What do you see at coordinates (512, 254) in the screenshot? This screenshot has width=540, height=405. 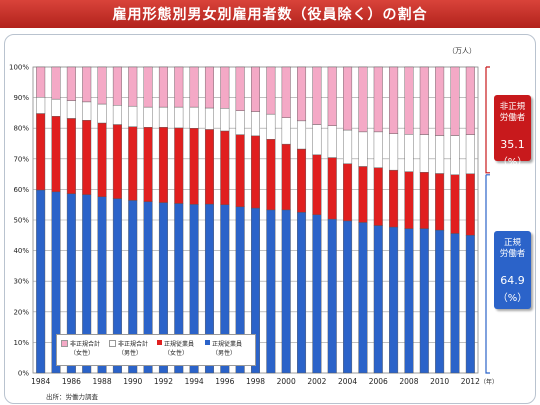 I see `regular-label-2: 労働者` at bounding box center [512, 254].